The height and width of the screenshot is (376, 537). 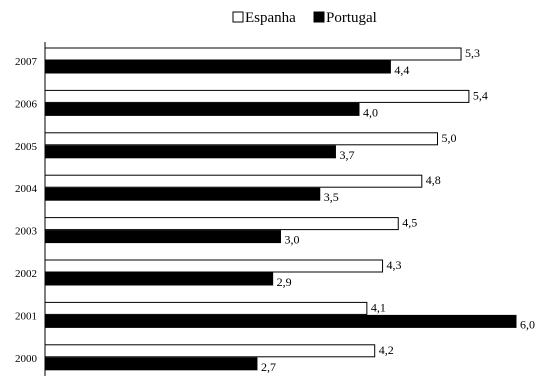 What do you see at coordinates (241, 139) in the screenshot?
I see `bar-espanha-2005` at bounding box center [241, 139].